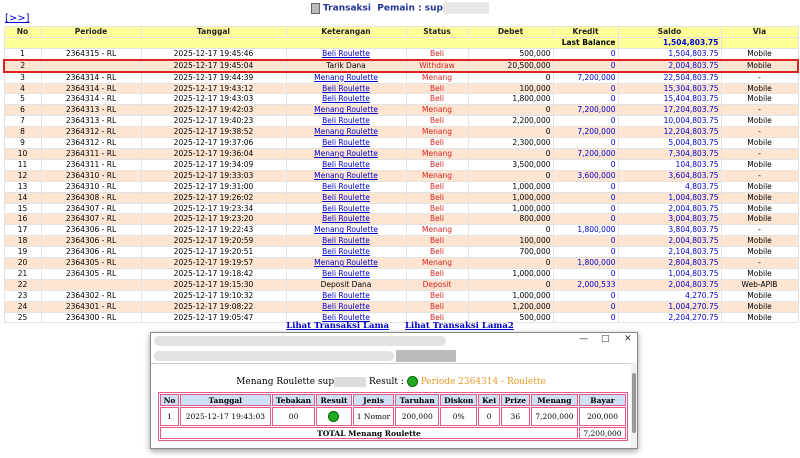  Describe the element at coordinates (213, 132) in the screenshot. I see `cell: 2025-12-17 19:38:52` at that location.